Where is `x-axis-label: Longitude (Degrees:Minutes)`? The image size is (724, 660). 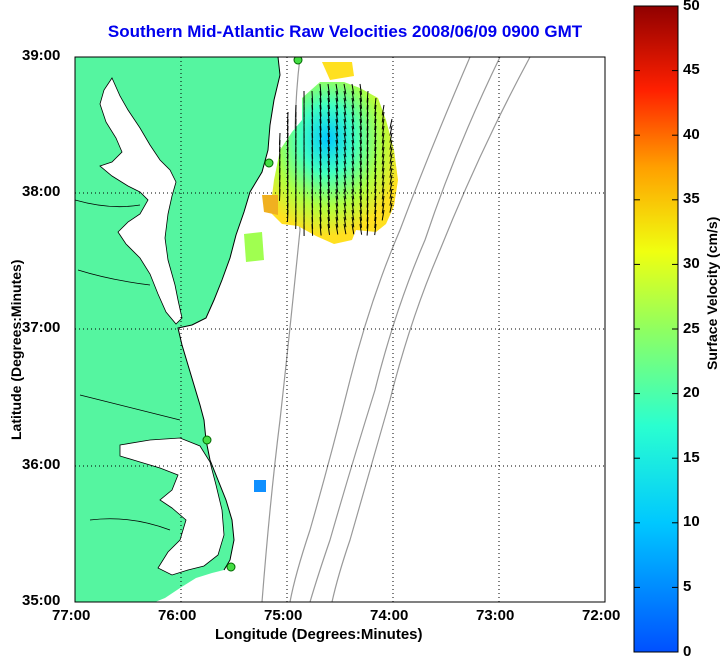
x-axis-label: Longitude (Degrees:Minutes) is located at coordinates (319, 634).